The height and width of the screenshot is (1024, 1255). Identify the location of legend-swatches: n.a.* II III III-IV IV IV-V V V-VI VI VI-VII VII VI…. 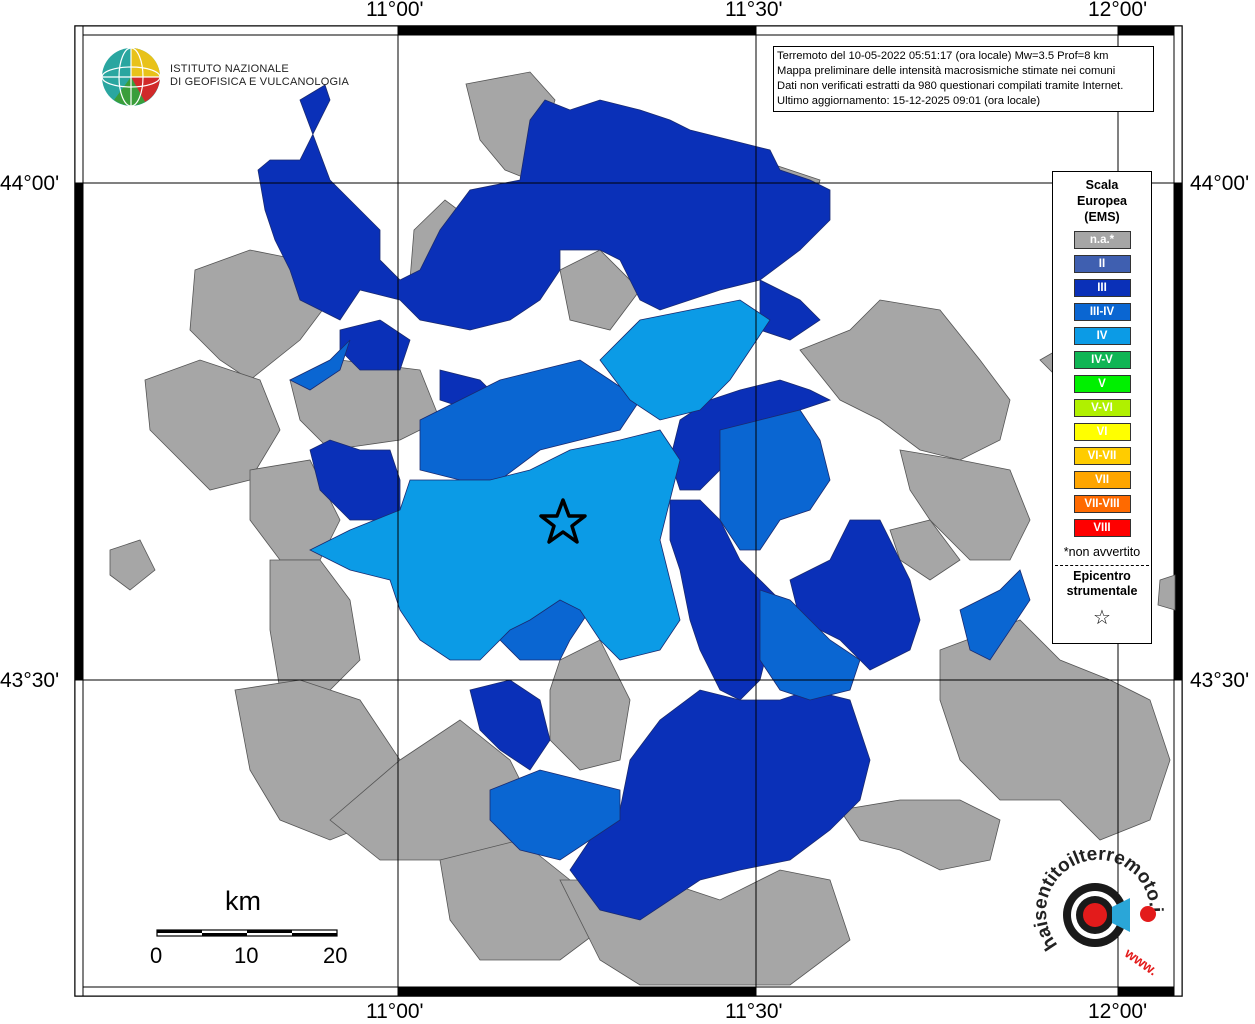
(1102, 384).